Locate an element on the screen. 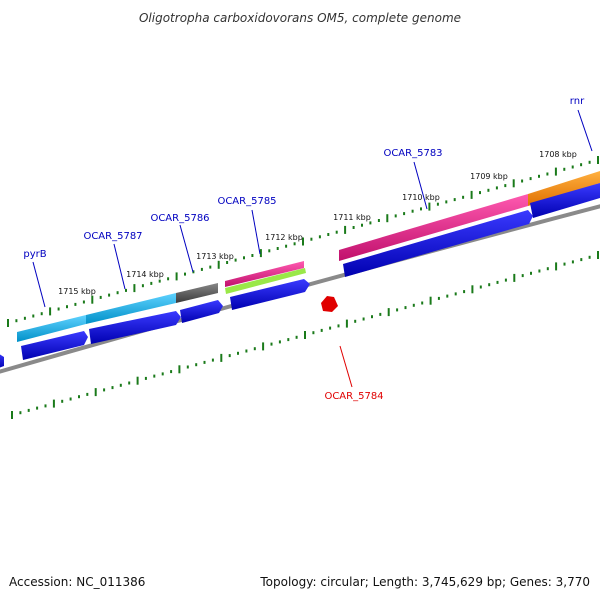 The height and width of the screenshot is (600, 600). gene-label-ocar-5787: OCAR_5787 is located at coordinates (112, 236).